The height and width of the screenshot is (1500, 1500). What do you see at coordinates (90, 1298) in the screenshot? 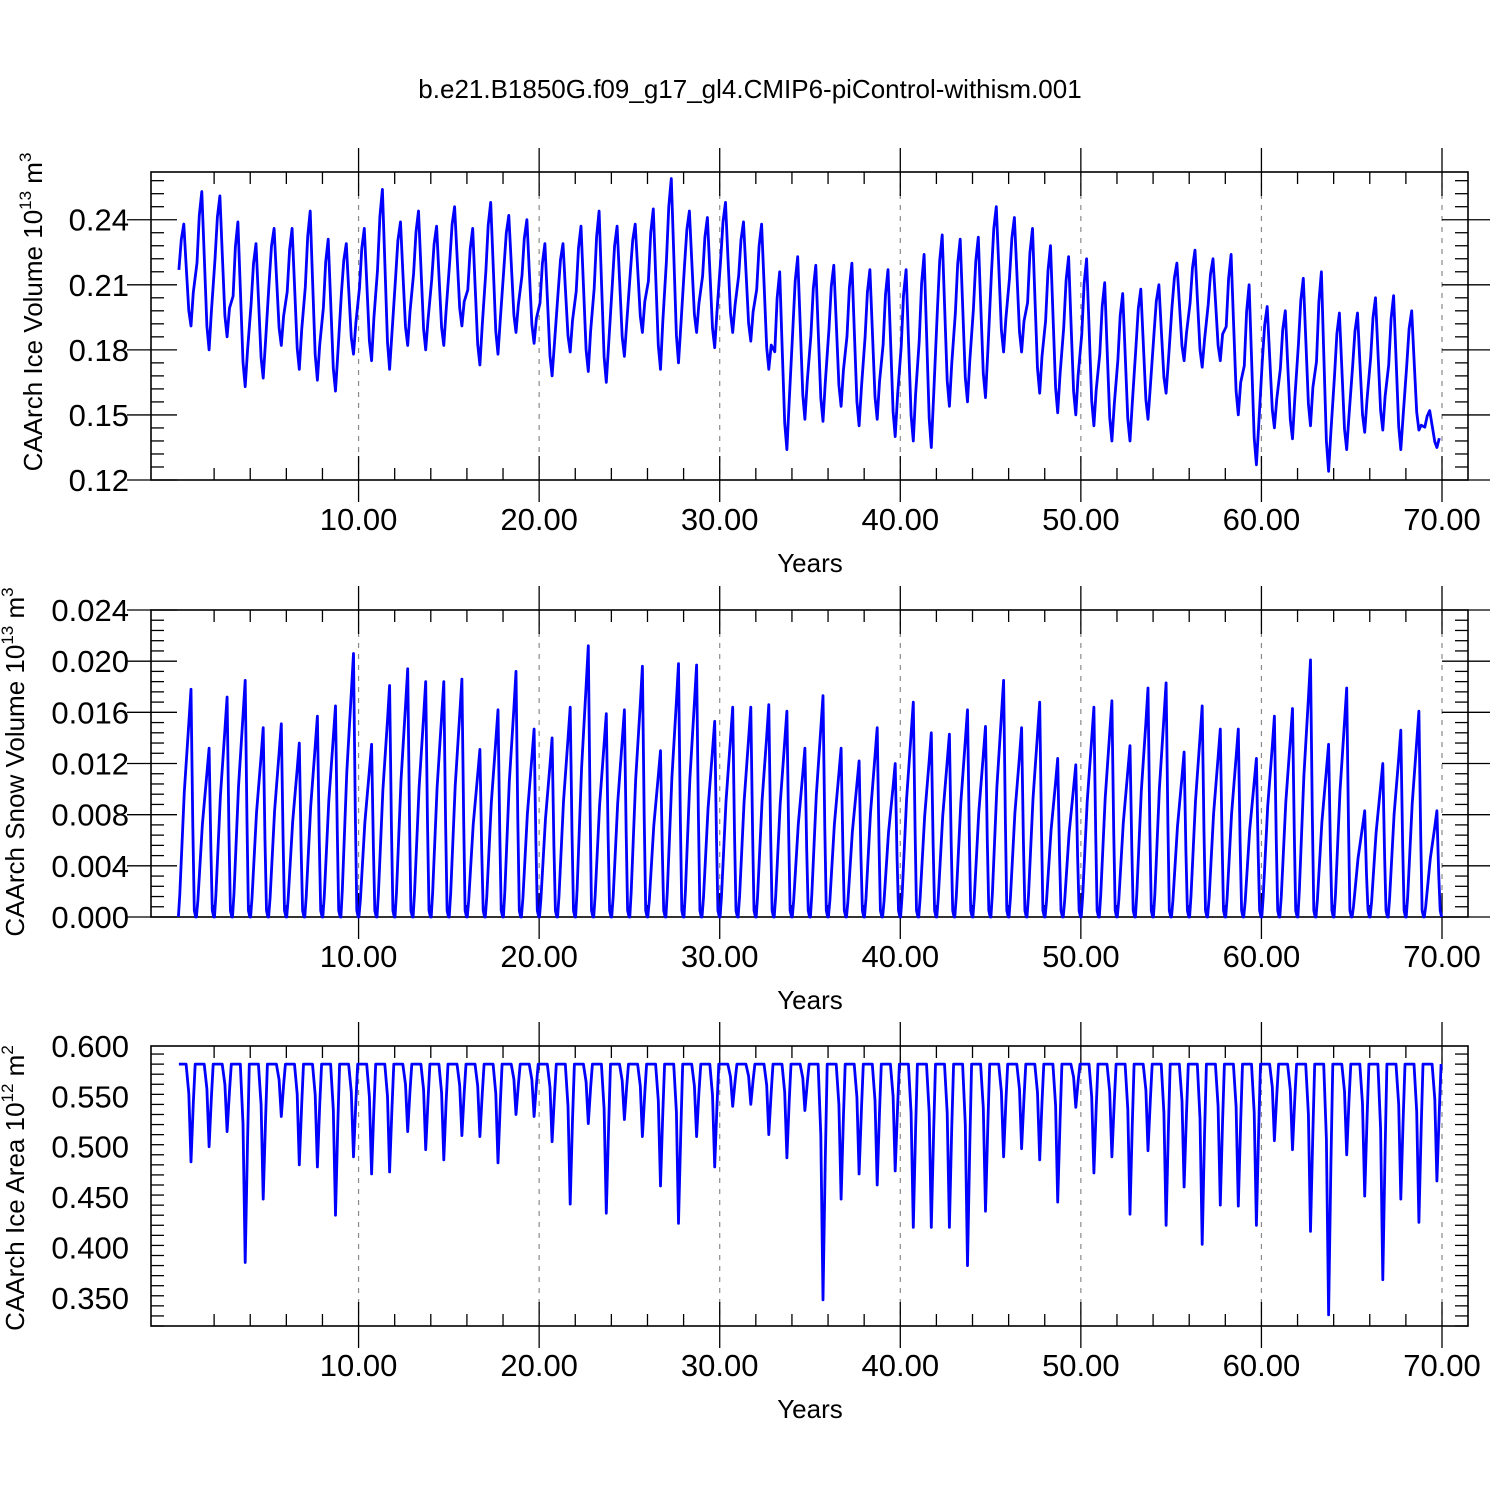
I see `y-tick-label: 0.350` at bounding box center [90, 1298].